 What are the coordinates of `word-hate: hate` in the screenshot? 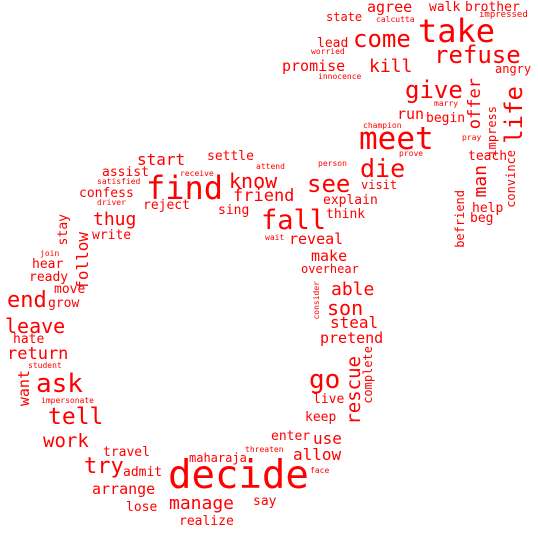 It's located at (29, 339).